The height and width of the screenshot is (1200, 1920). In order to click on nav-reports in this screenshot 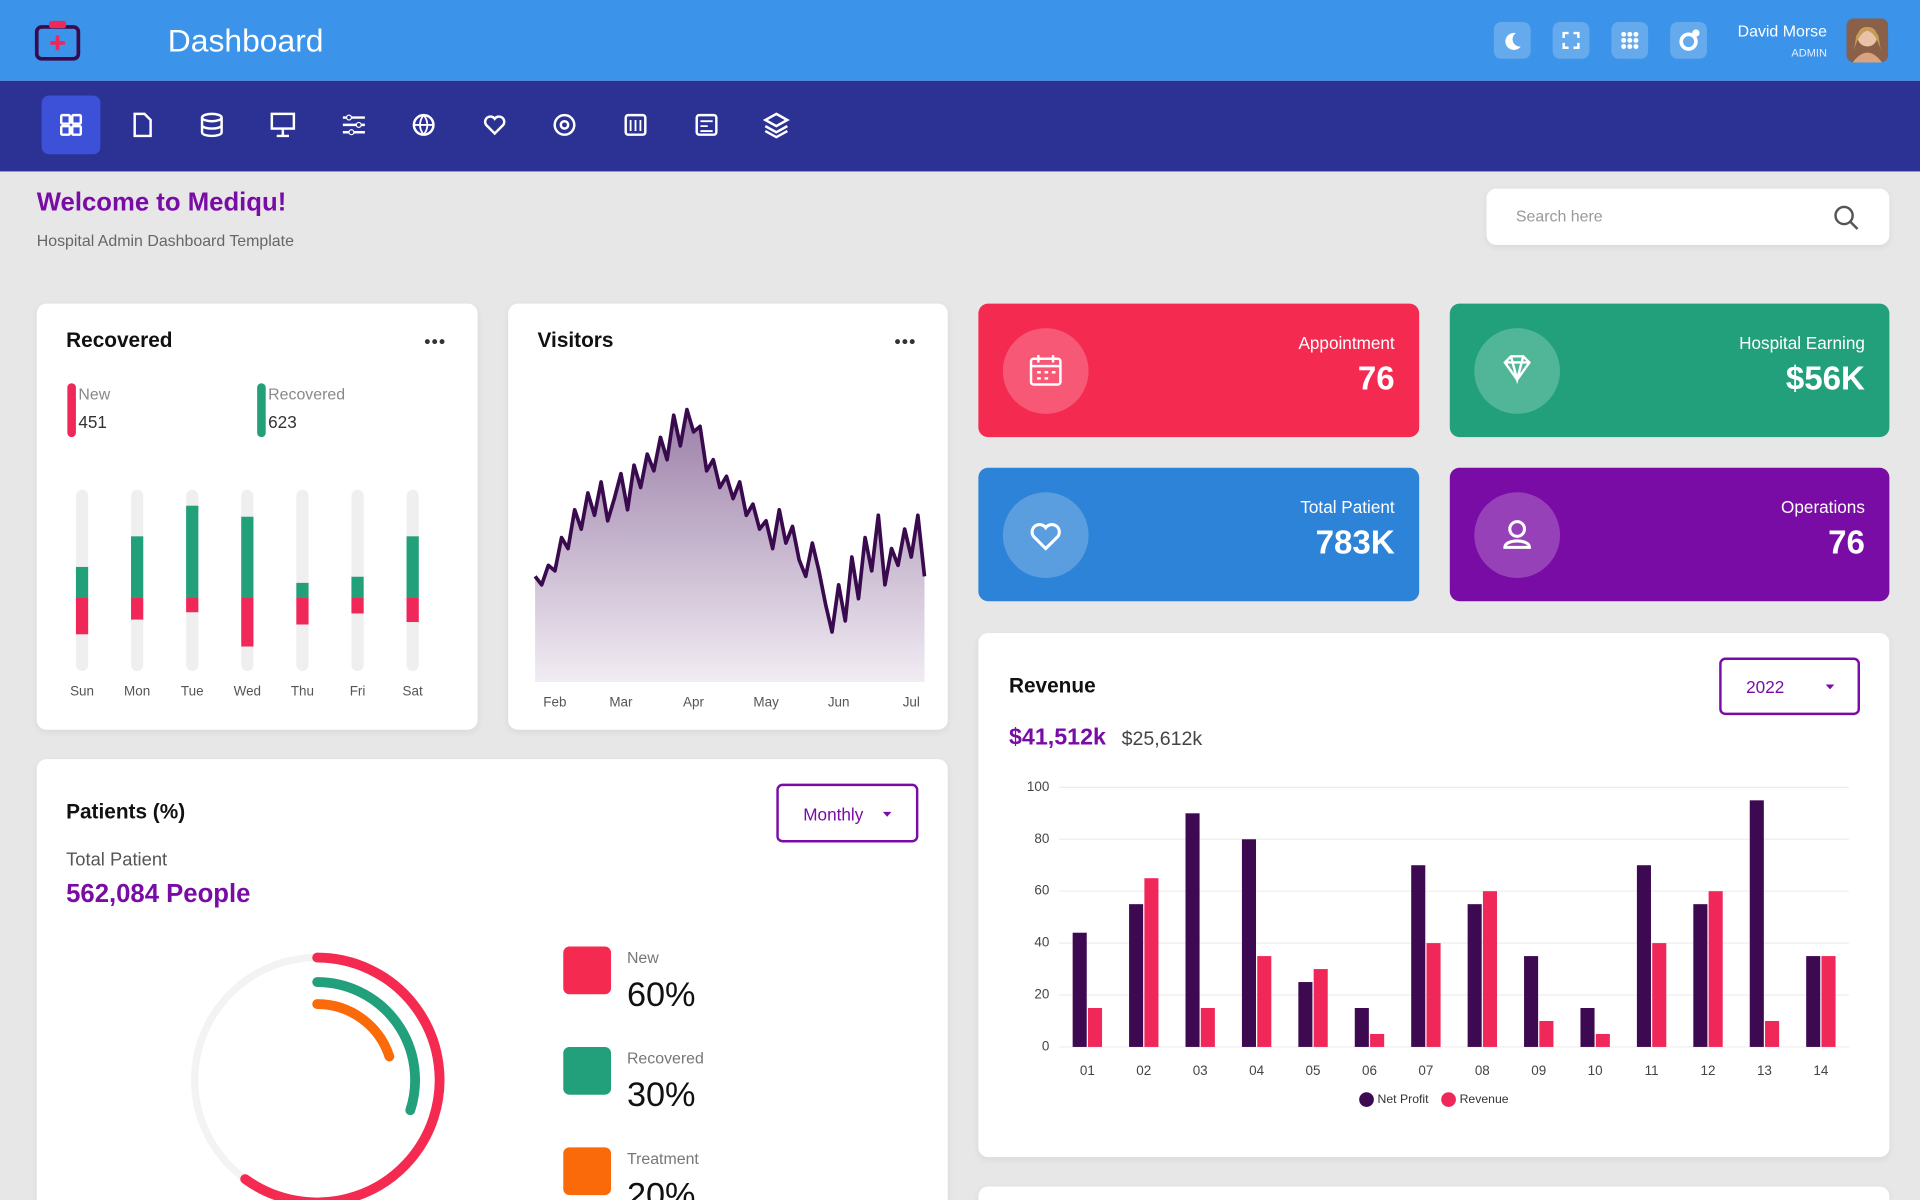, I will do `click(706, 125)`.